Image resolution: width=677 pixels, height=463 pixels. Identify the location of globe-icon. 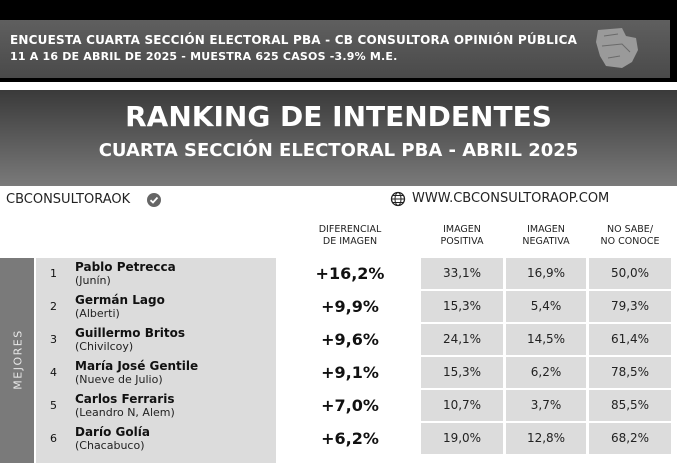
(398, 199).